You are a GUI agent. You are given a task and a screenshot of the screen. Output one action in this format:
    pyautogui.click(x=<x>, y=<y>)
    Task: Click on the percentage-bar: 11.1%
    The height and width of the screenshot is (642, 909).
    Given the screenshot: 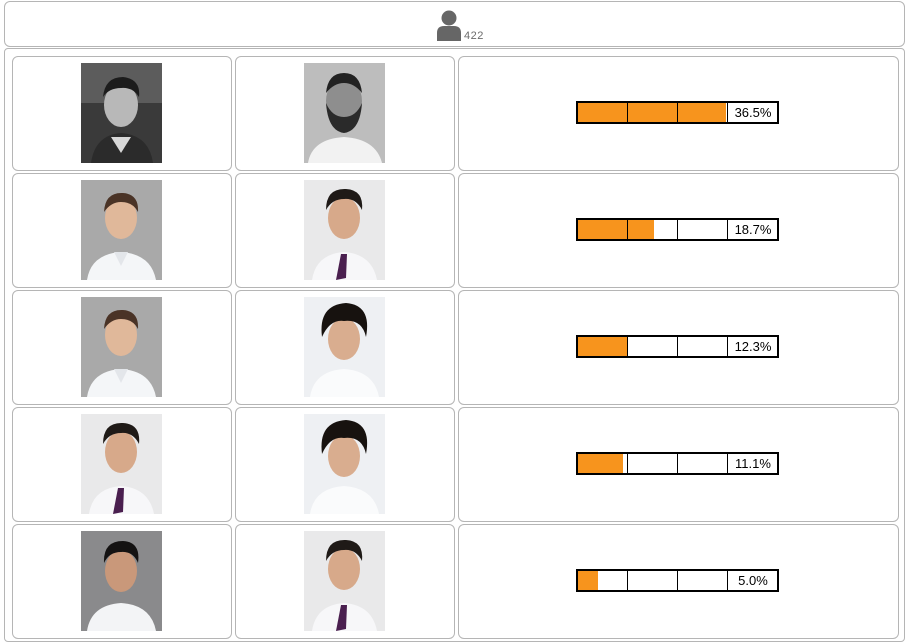 What is the action you would take?
    pyautogui.click(x=677, y=463)
    